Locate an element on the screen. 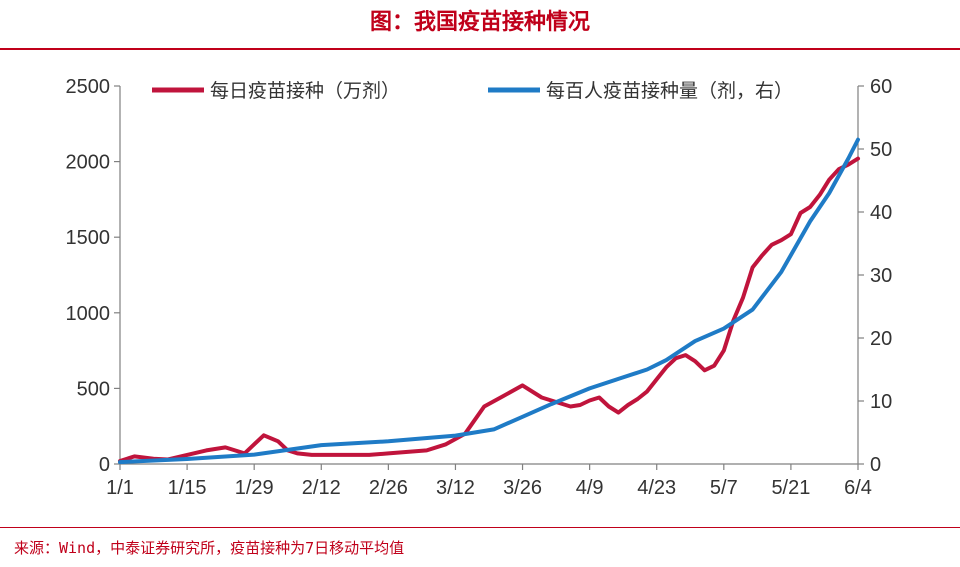  y-left-tick-label: 500 is located at coordinates (93, 389).